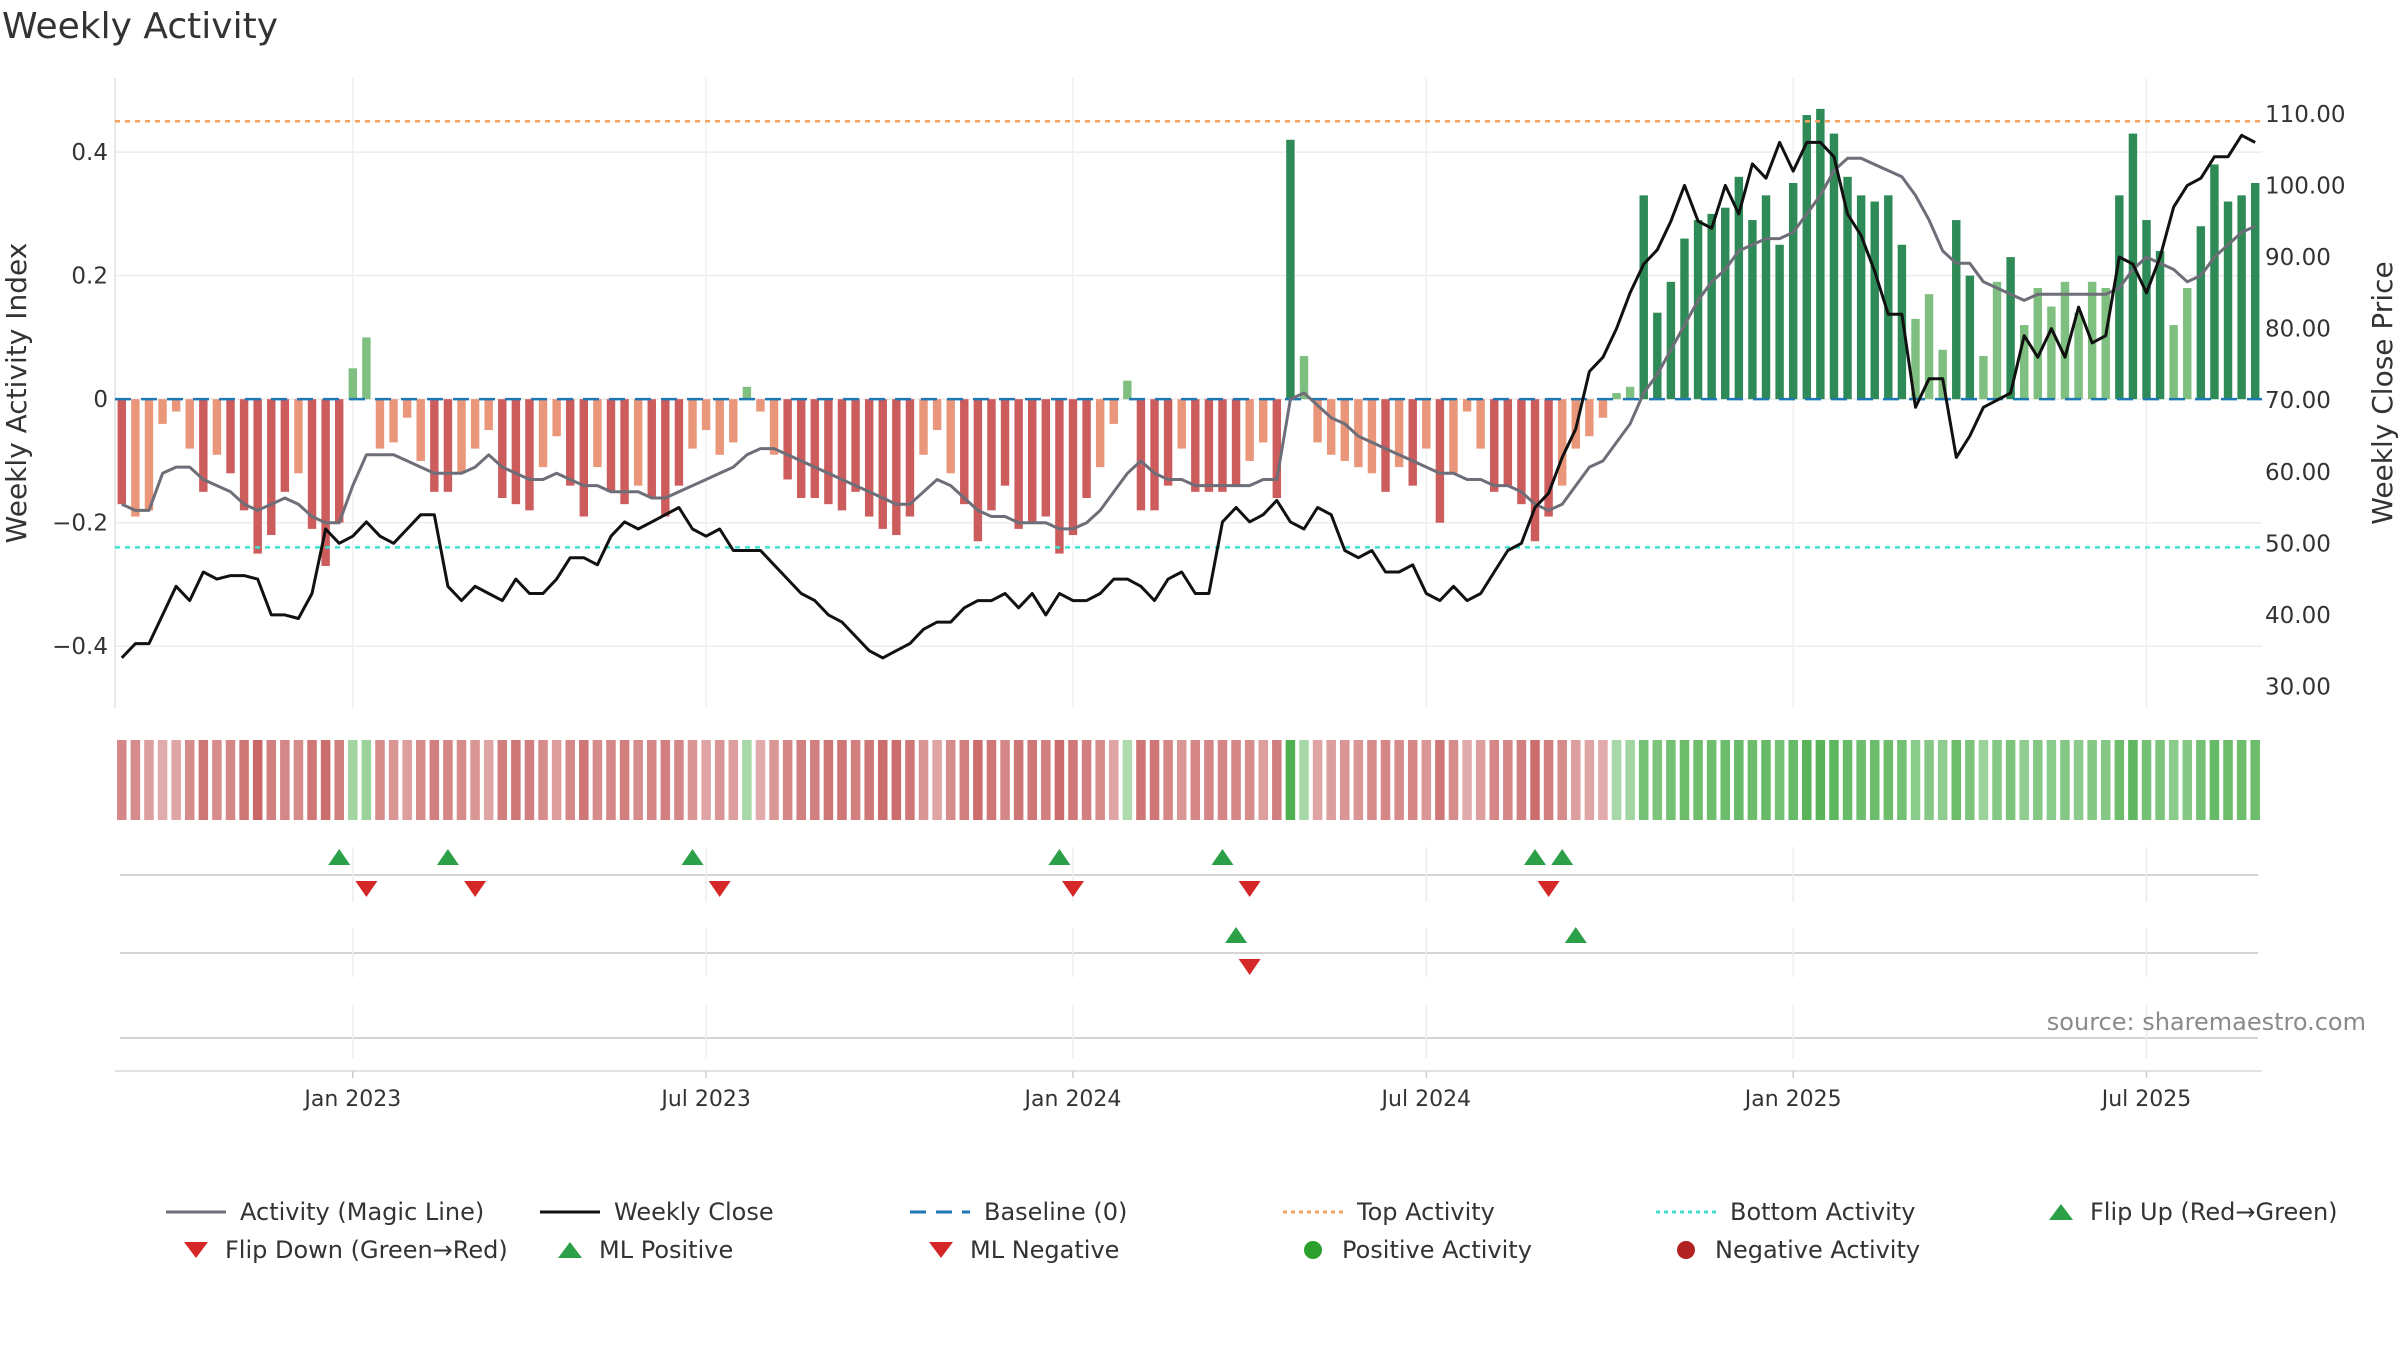 The width and height of the screenshot is (2400, 1350). I want to click on flip-up-icon, so click(2061, 1212).